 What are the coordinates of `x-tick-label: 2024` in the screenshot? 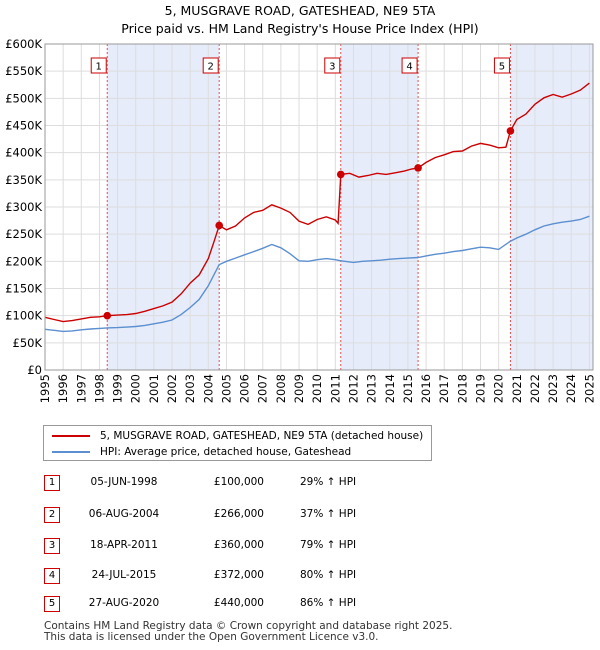 It's located at (571, 388).